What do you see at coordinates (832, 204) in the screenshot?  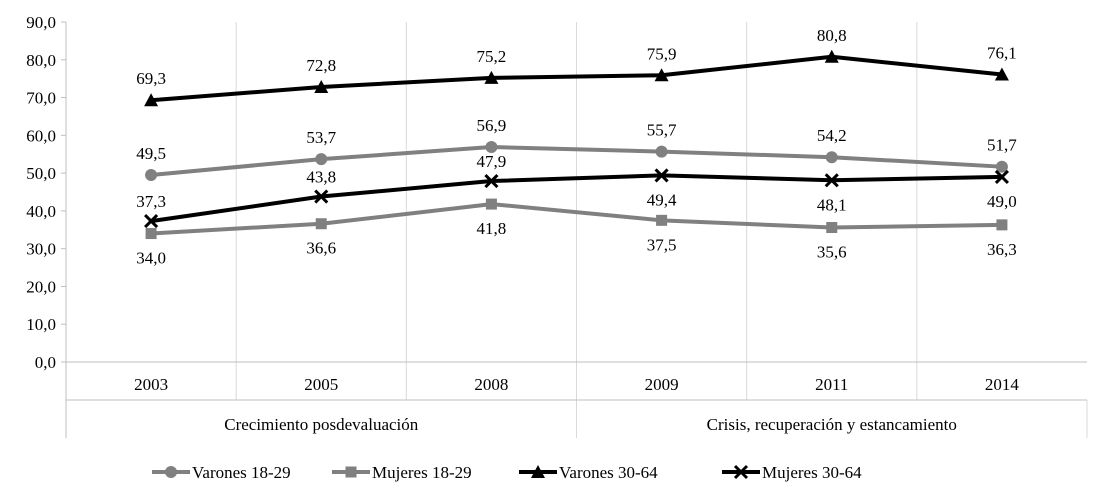 I see `data-label: 48,1` at bounding box center [832, 204].